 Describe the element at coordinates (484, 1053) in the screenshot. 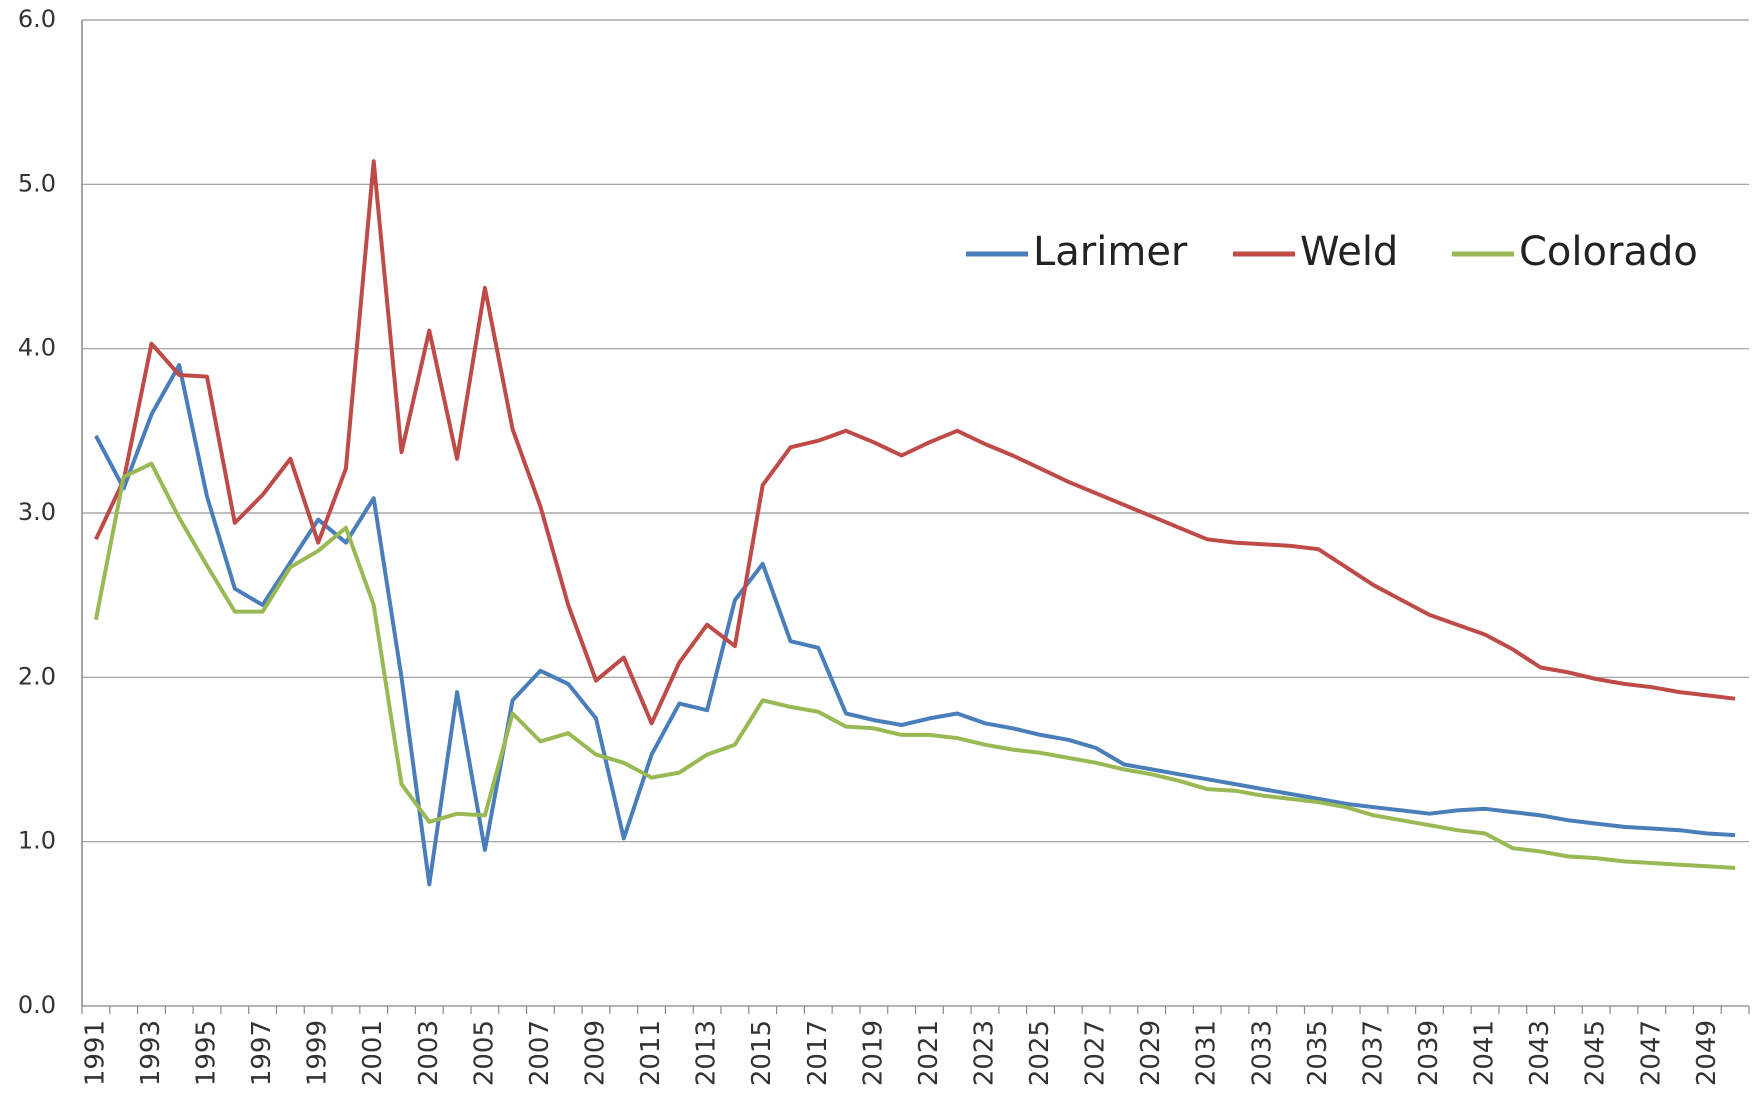

I see `x-tick-label: 2005` at that location.